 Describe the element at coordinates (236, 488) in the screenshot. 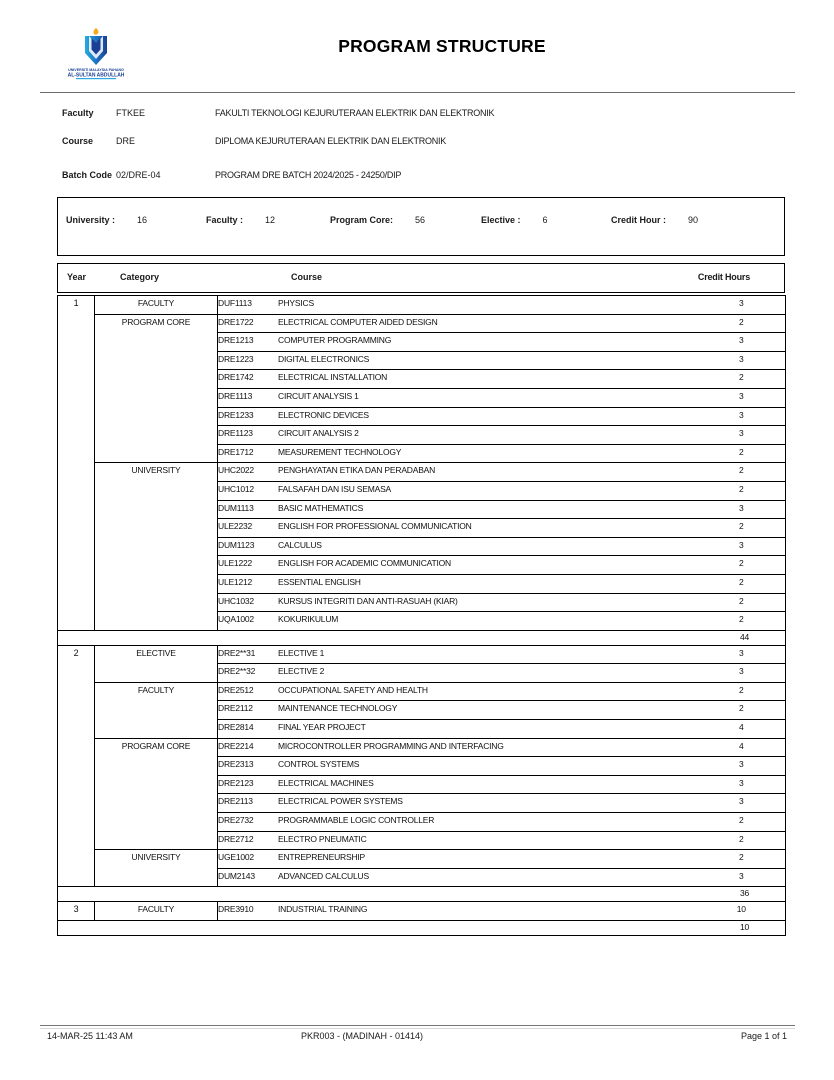

I see `course-code: UHC1012` at that location.